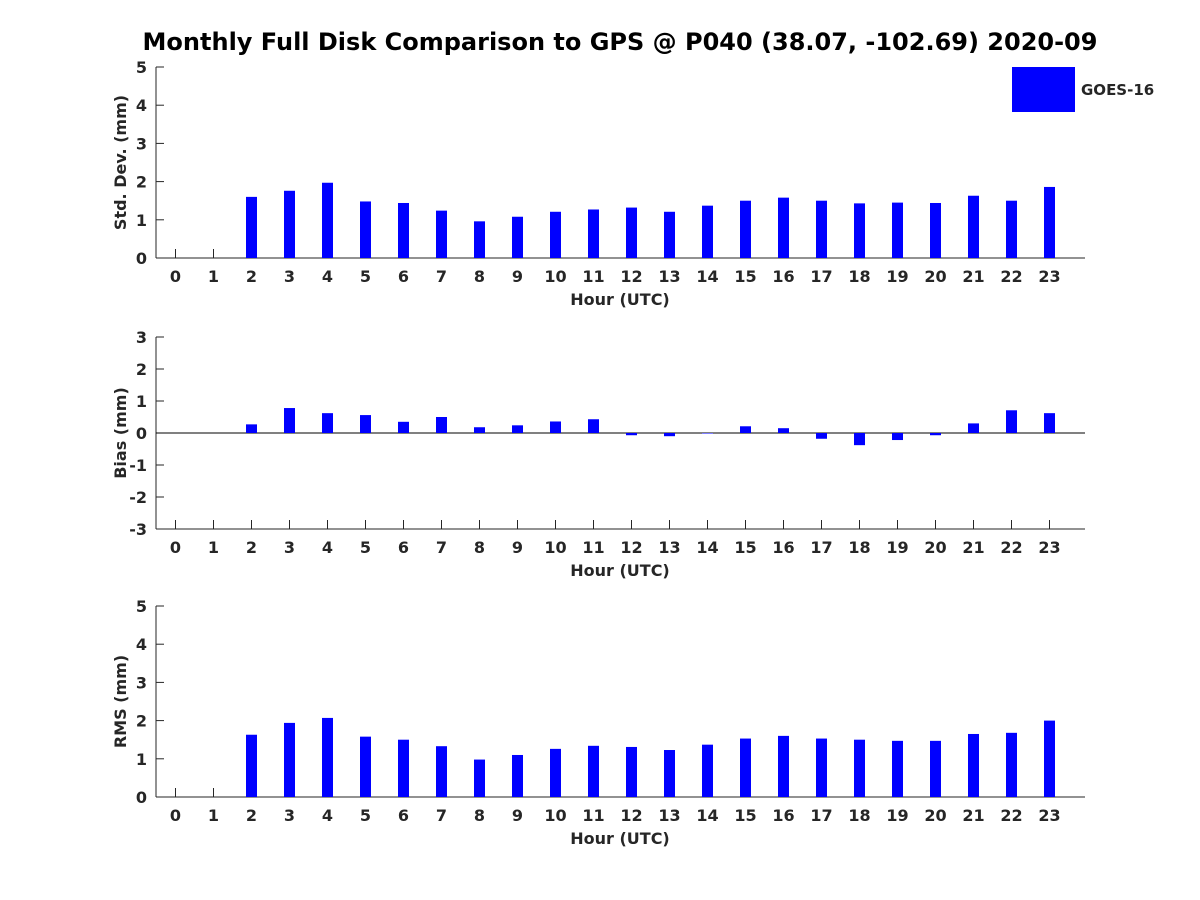 Image resolution: width=1200 pixels, height=900 pixels. What do you see at coordinates (1043, 89) in the screenshot?
I see `legend-swatch` at bounding box center [1043, 89].